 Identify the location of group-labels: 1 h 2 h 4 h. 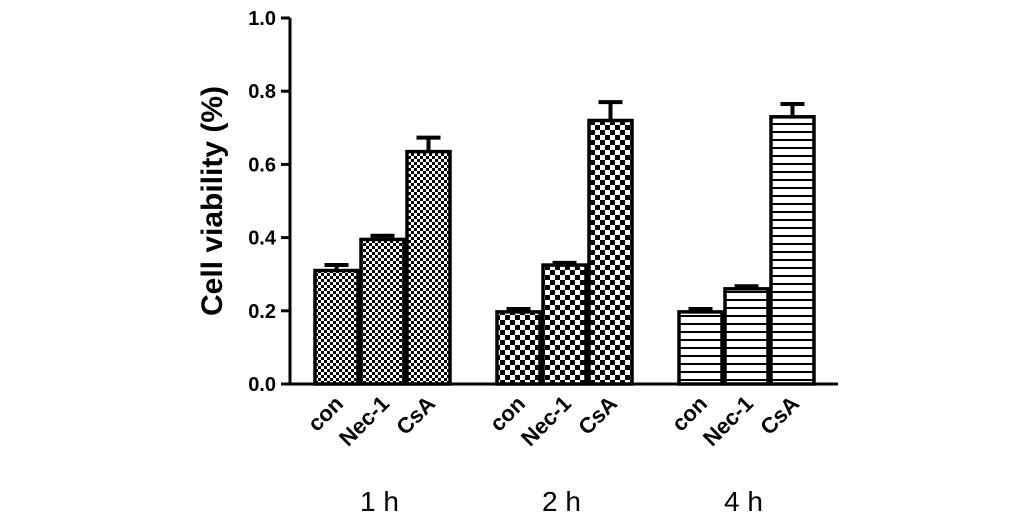
(561, 501).